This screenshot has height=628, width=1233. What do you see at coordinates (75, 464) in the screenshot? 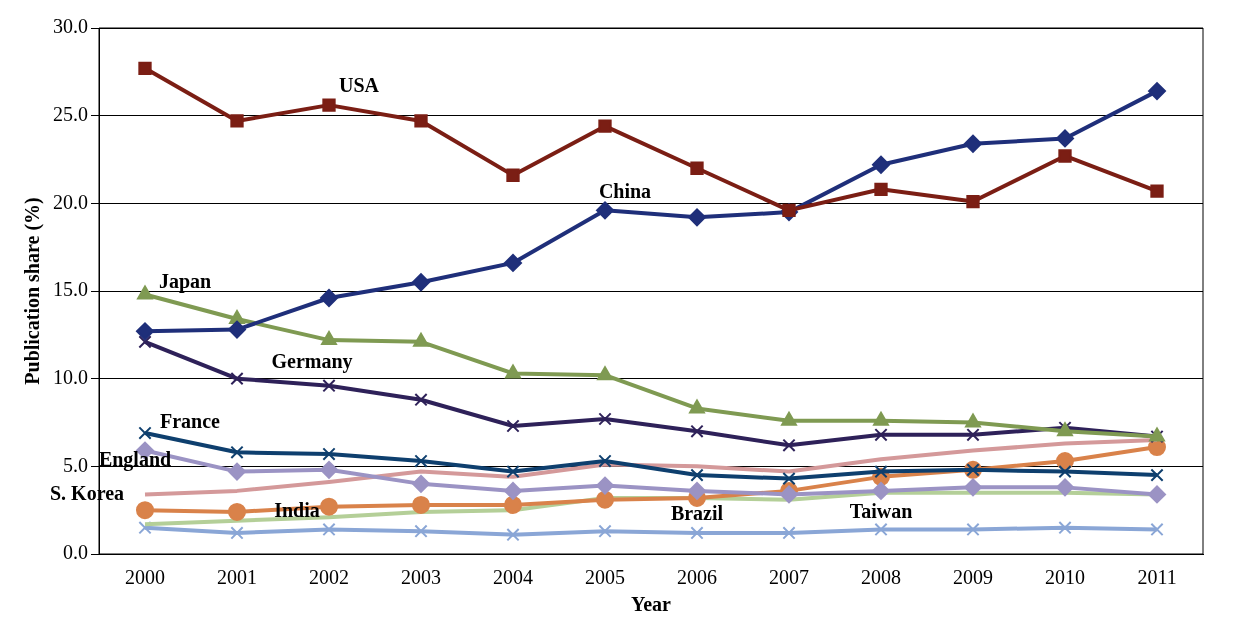
I see `y-tick-label: 5.0` at bounding box center [75, 464].